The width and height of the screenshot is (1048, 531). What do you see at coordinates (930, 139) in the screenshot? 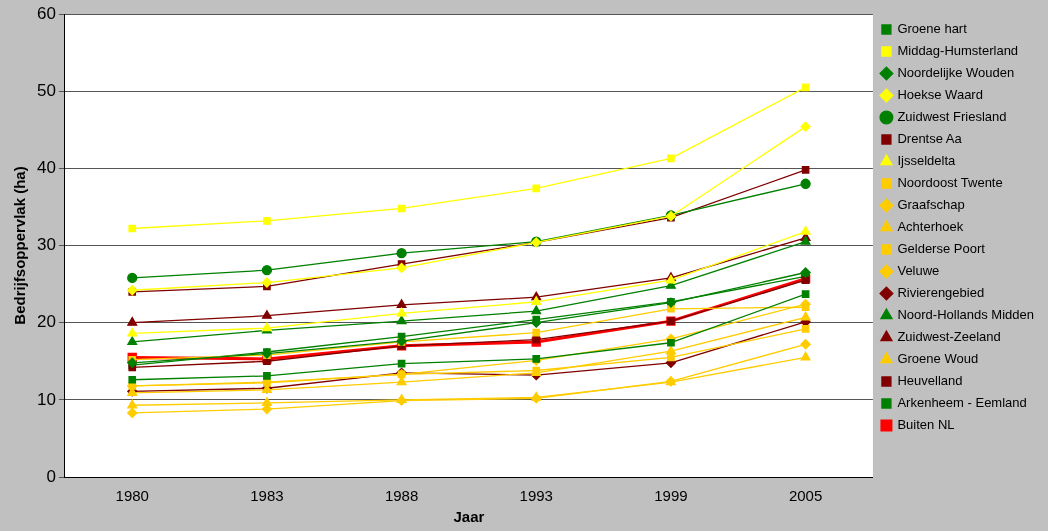
I see `legend-label: Drentse Aa` at bounding box center [930, 139].